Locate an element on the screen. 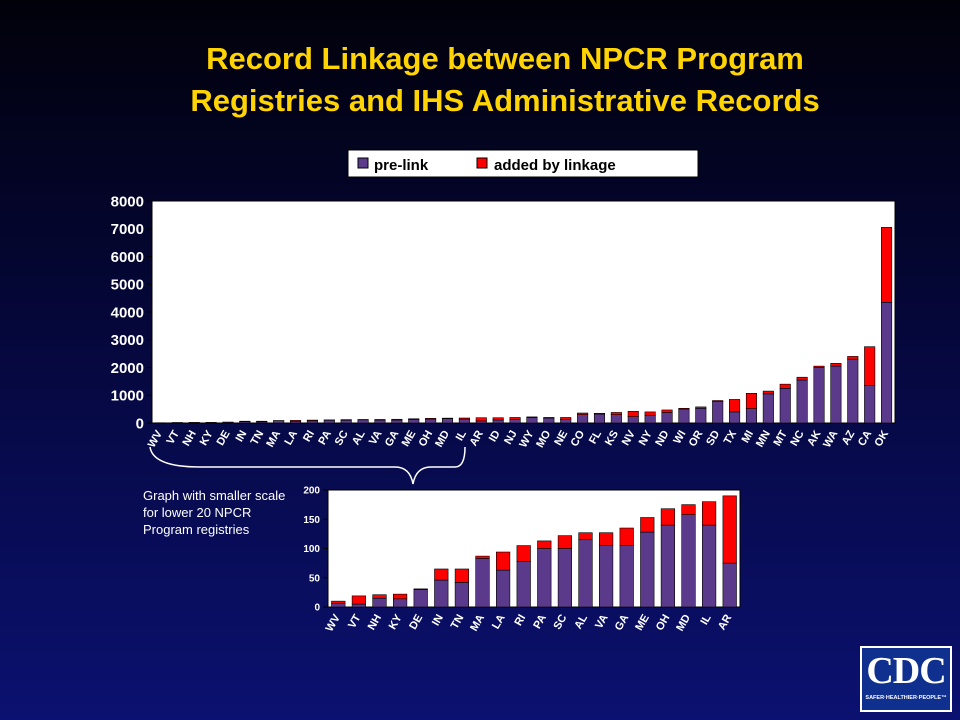  main-bar-added-la is located at coordinates (295, 421).